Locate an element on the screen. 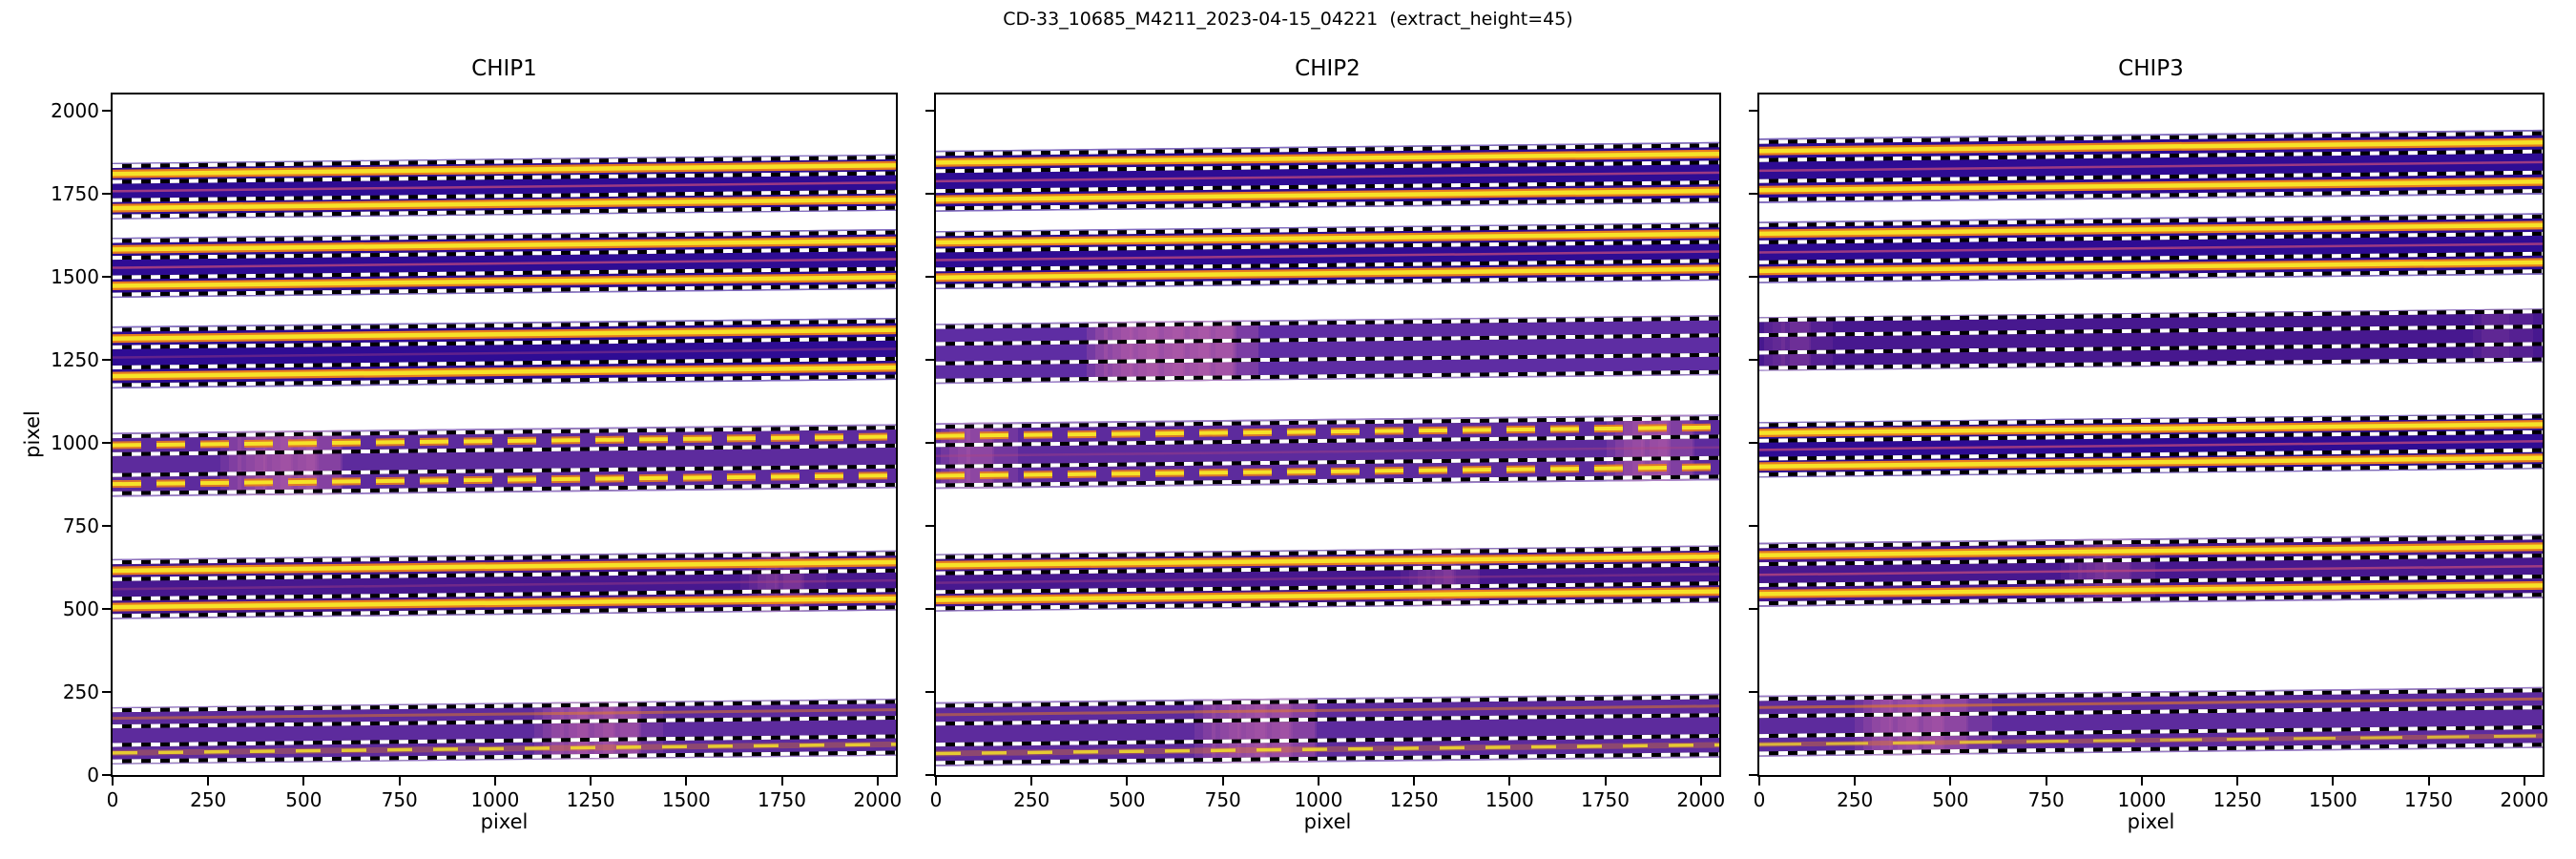 The image size is (2576, 859). subplot-title: CHIP2 is located at coordinates (1328, 68).